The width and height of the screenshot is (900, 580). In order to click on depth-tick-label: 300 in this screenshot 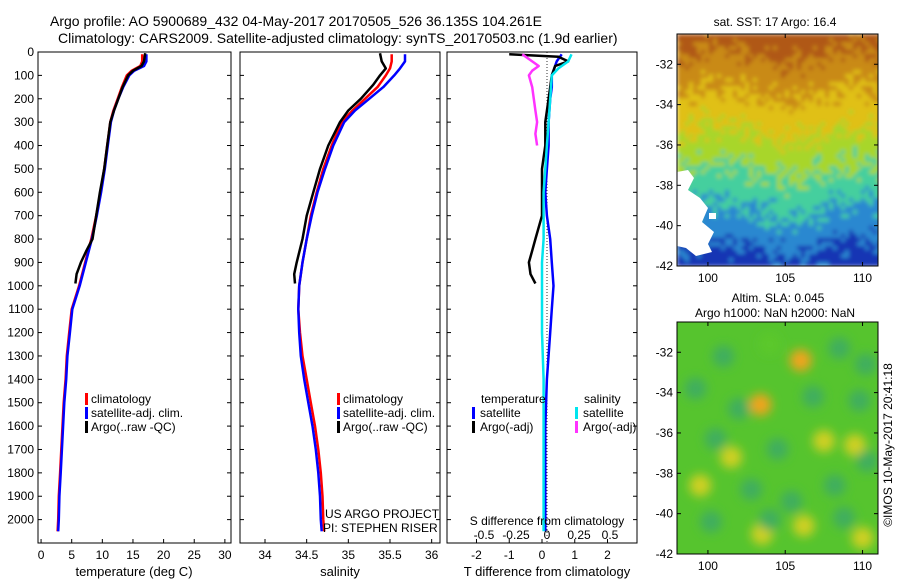, I will do `click(24, 122)`.